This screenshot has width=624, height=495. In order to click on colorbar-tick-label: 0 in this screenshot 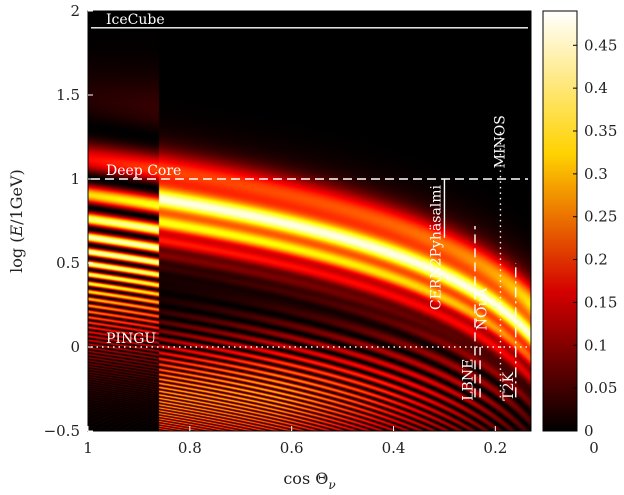, I will do `click(589, 431)`.